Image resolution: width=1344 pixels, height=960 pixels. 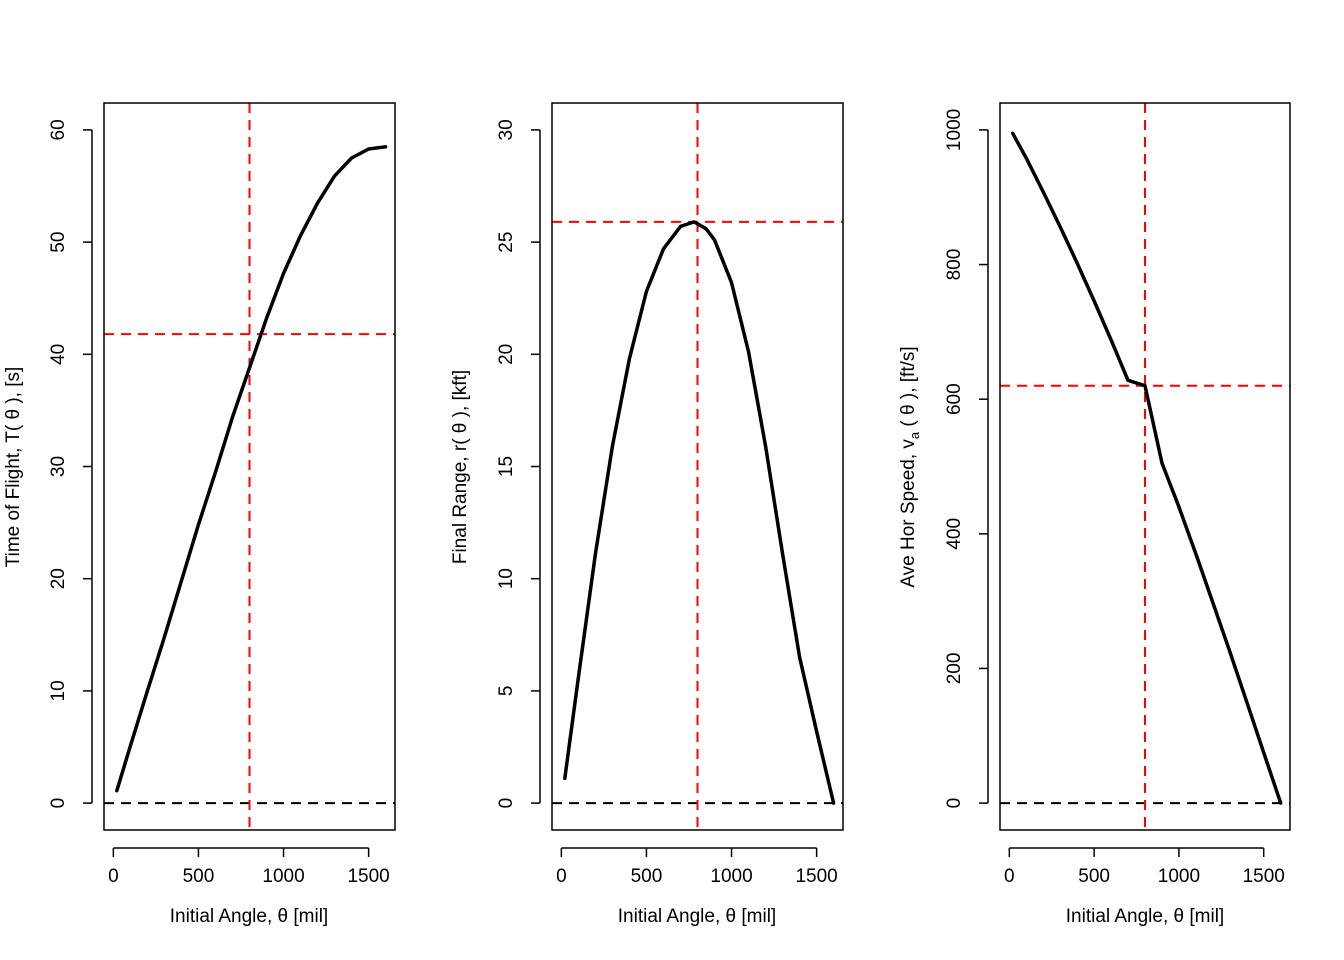 What do you see at coordinates (58, 354) in the screenshot?
I see `y-tick-label: 40` at bounding box center [58, 354].